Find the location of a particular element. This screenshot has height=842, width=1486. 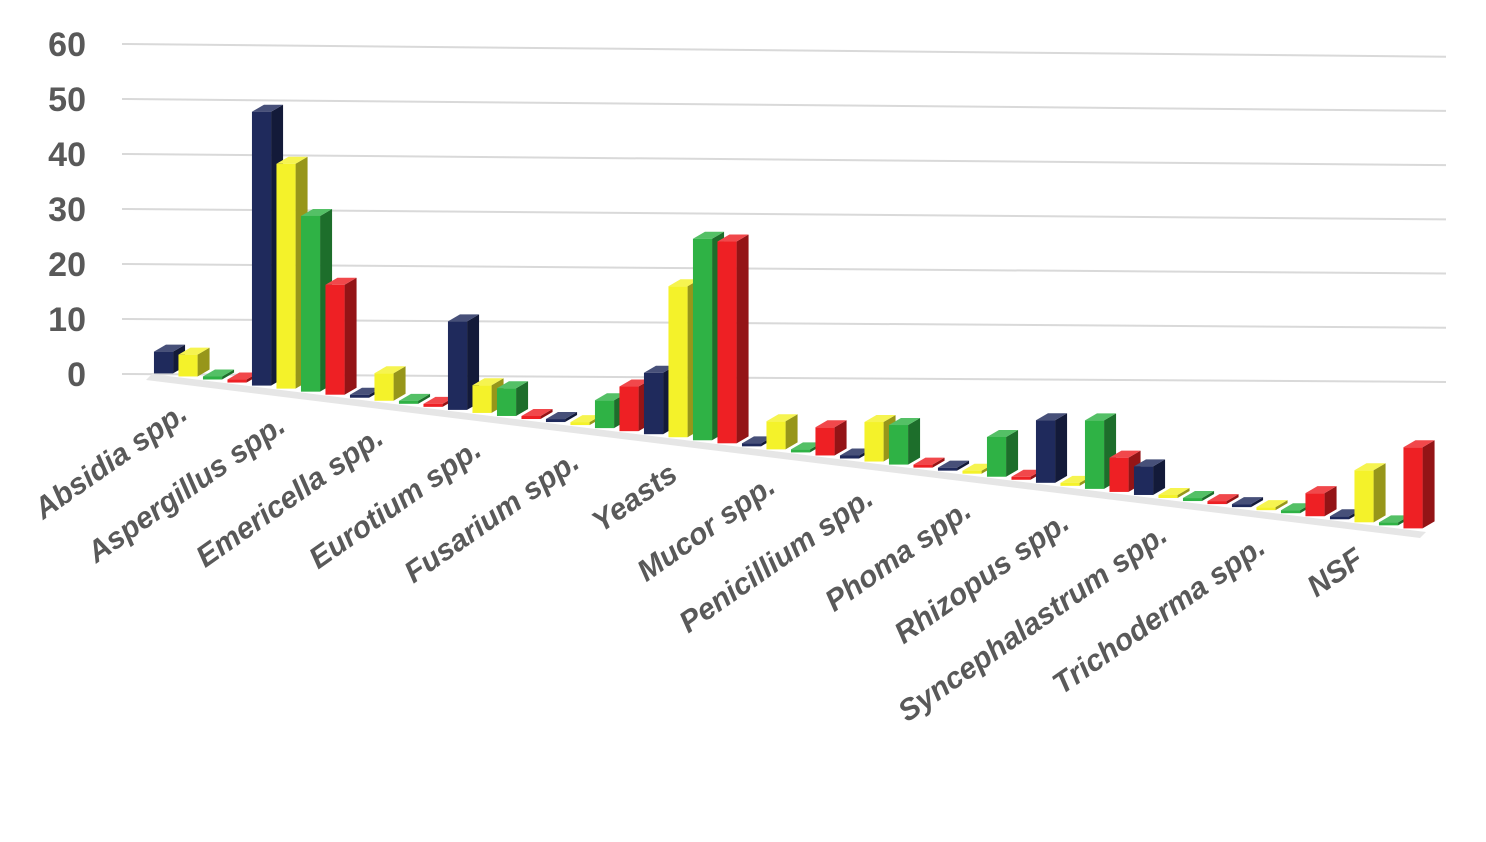

y-tick-label: 40 is located at coordinates (67, 155).